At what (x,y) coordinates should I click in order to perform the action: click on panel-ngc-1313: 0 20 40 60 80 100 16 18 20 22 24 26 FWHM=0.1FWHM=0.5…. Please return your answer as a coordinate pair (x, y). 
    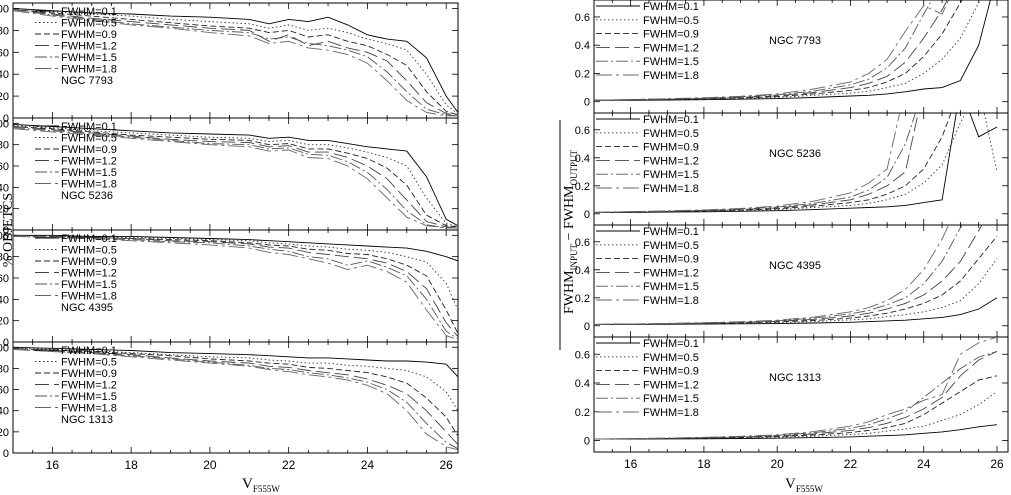
    Looking at the image, I should click on (229, 406).